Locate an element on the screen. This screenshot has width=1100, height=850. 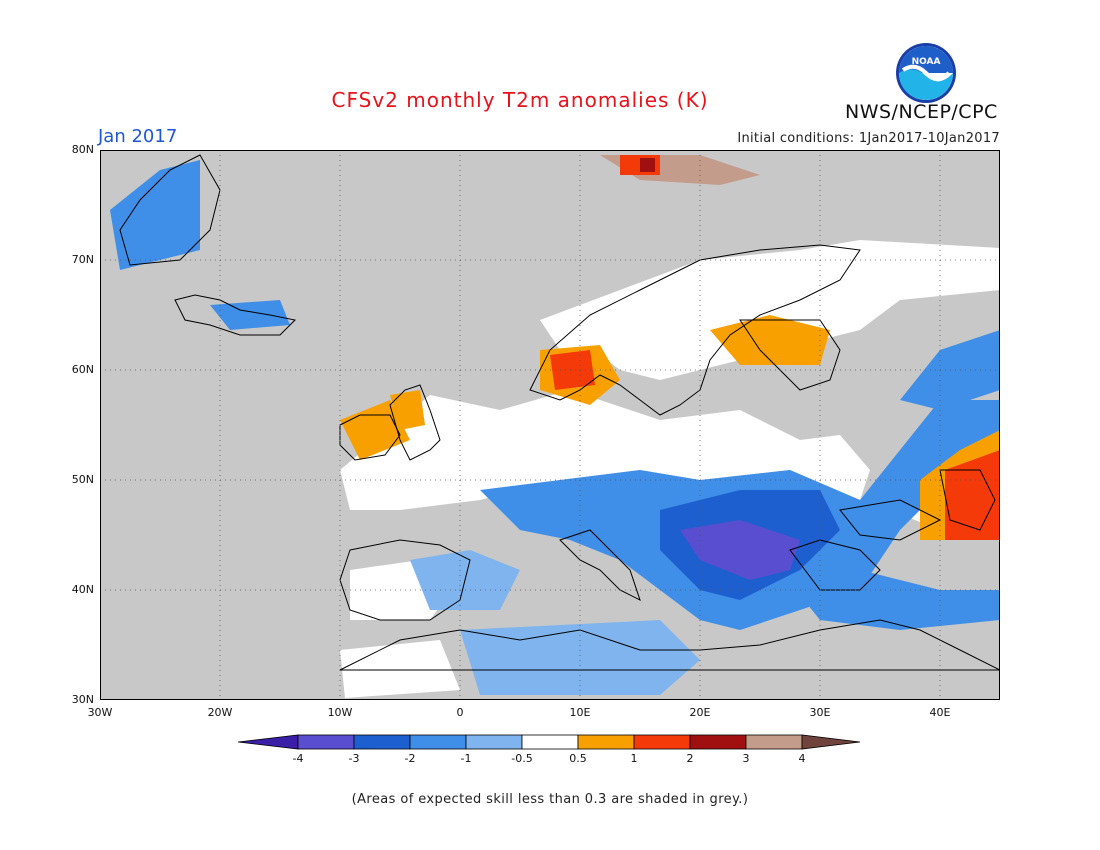
region-turkey-minus1 is located at coordinates (890, 600).